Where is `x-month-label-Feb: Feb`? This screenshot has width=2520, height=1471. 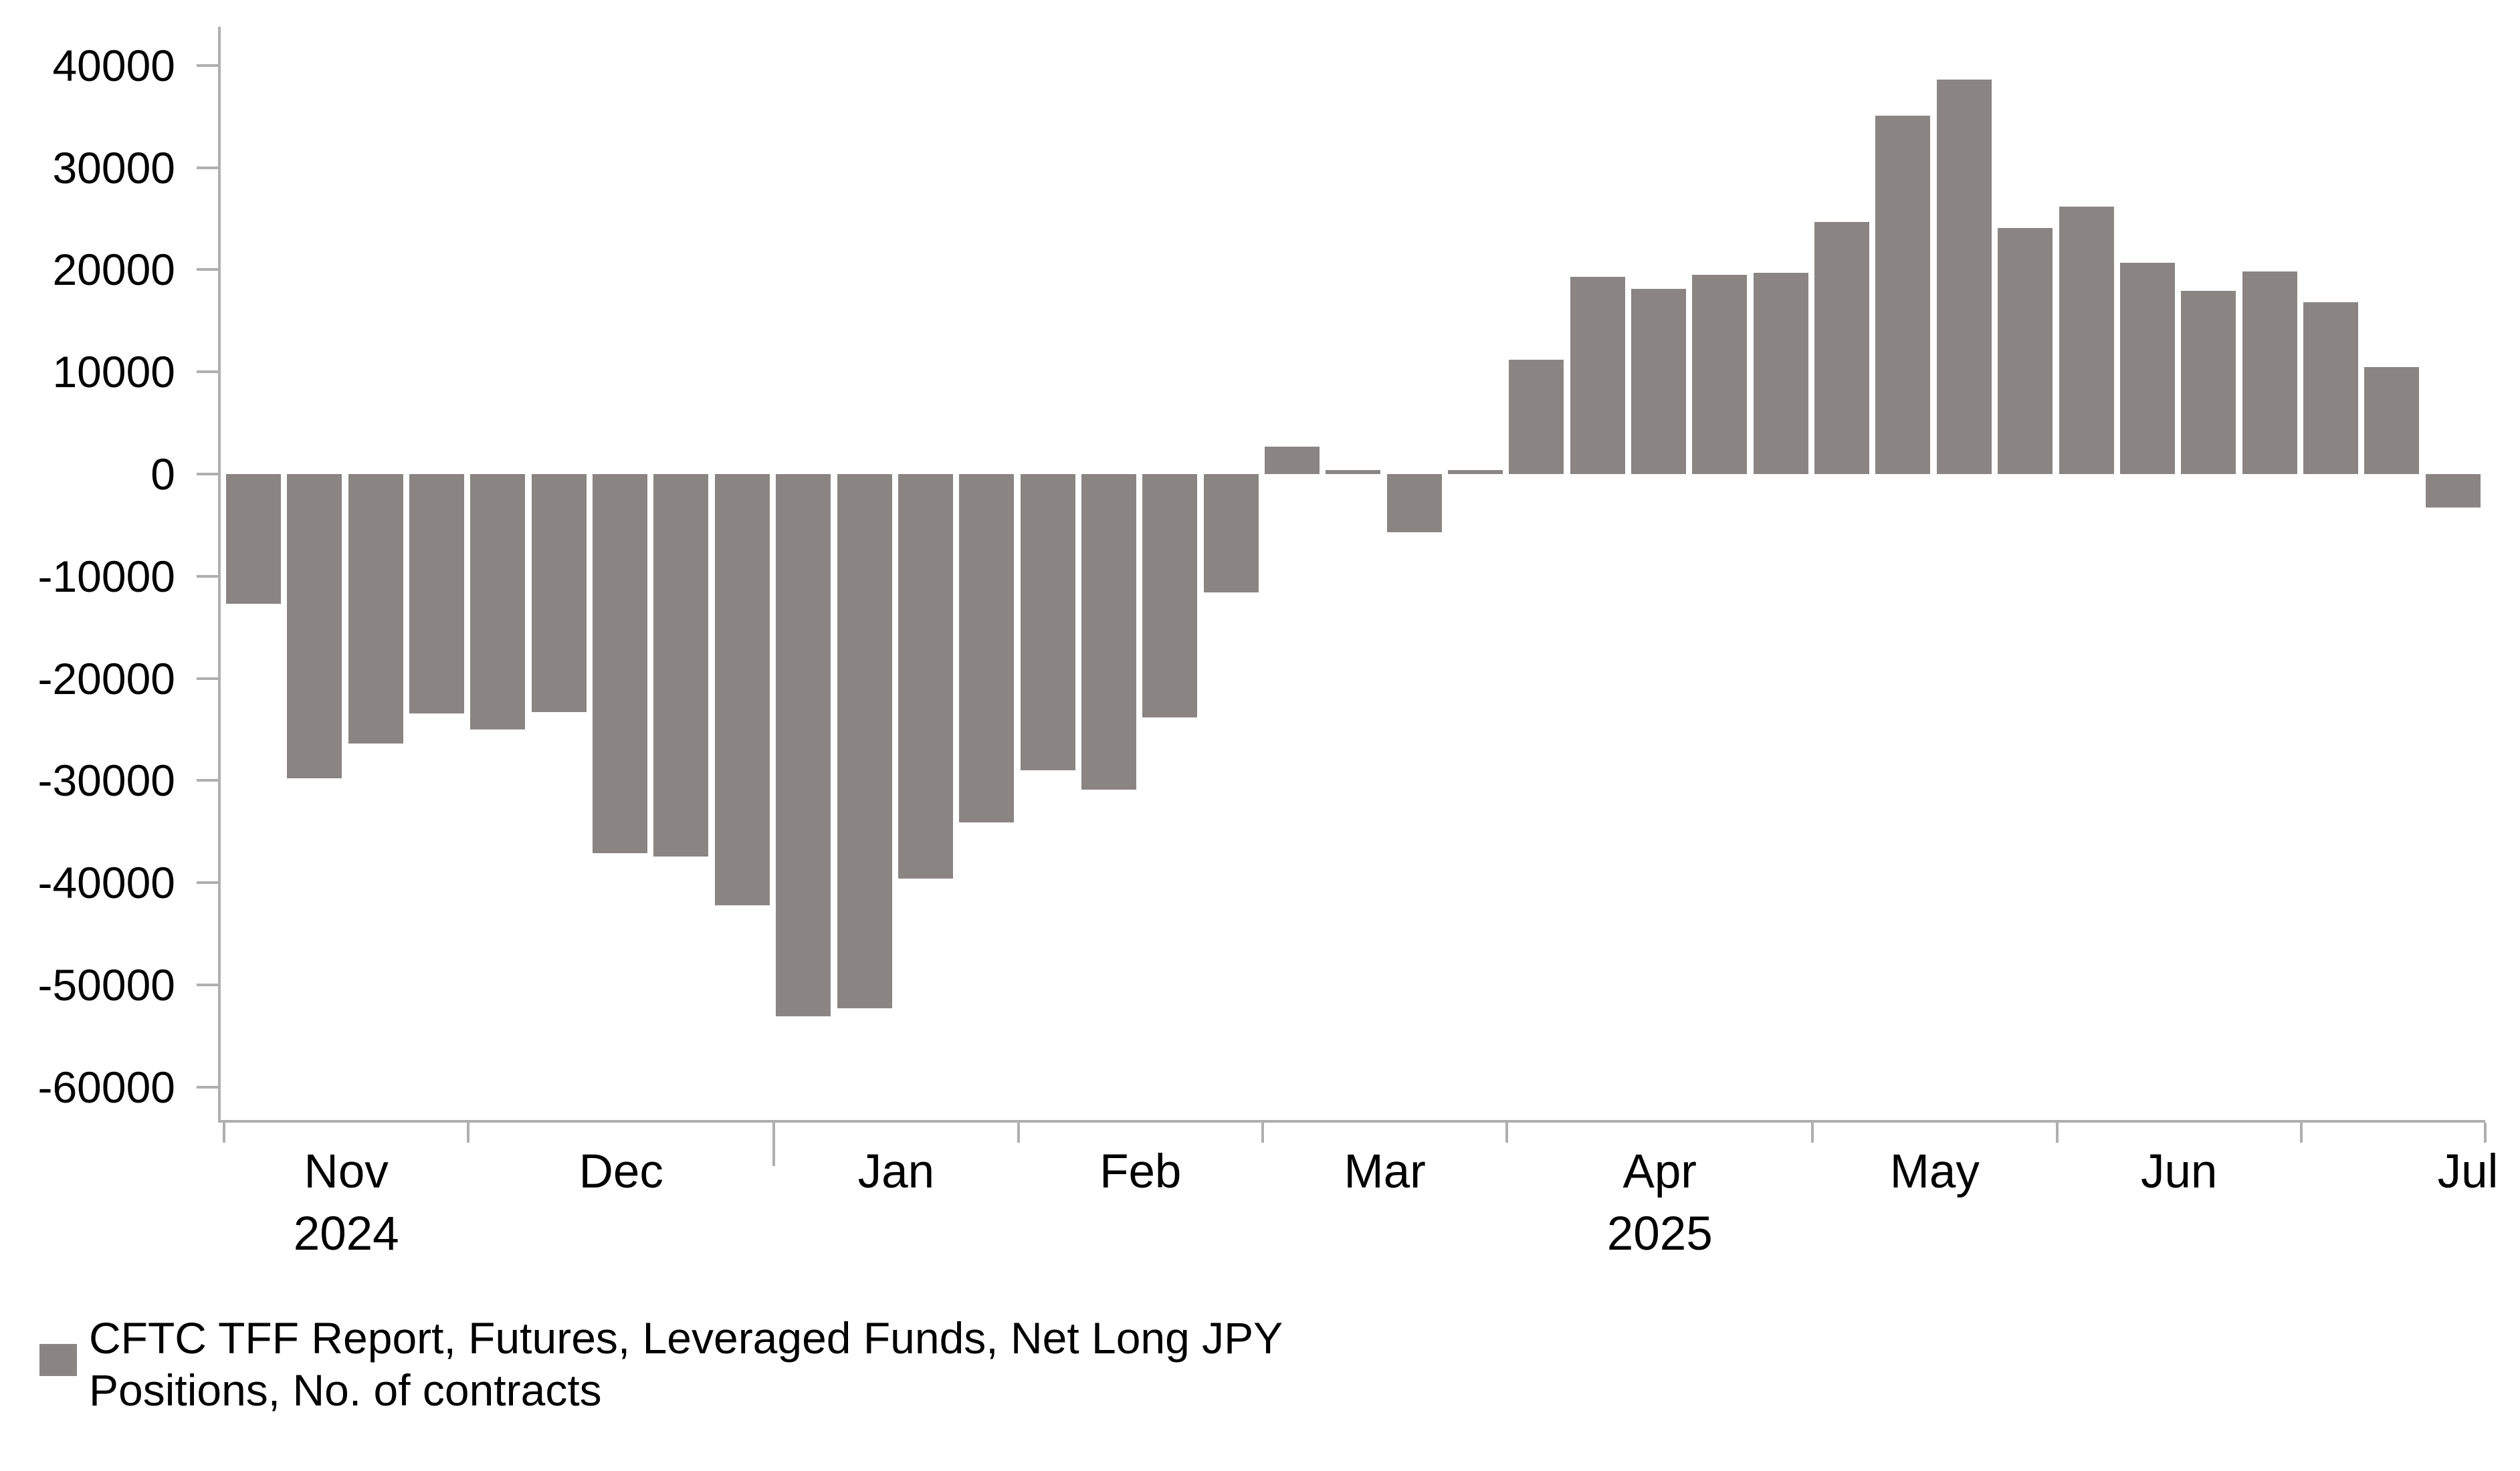
x-month-label-Feb: Feb is located at coordinates (1140, 1171).